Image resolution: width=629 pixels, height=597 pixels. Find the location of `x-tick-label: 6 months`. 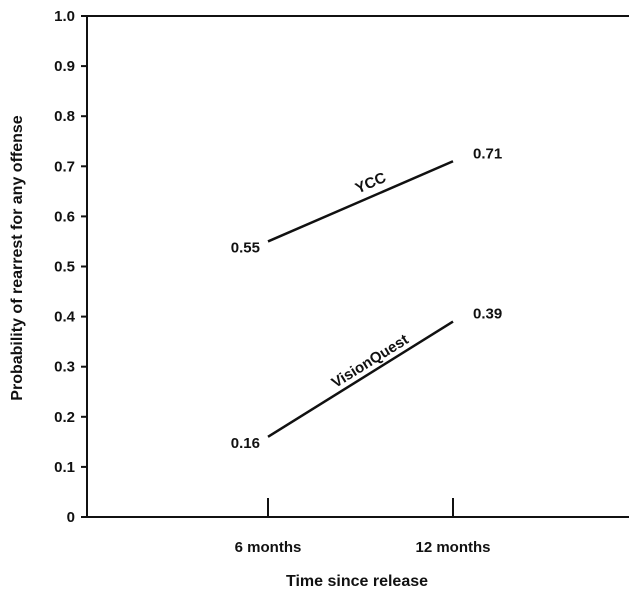

x-tick-label: 6 months is located at coordinates (268, 547).